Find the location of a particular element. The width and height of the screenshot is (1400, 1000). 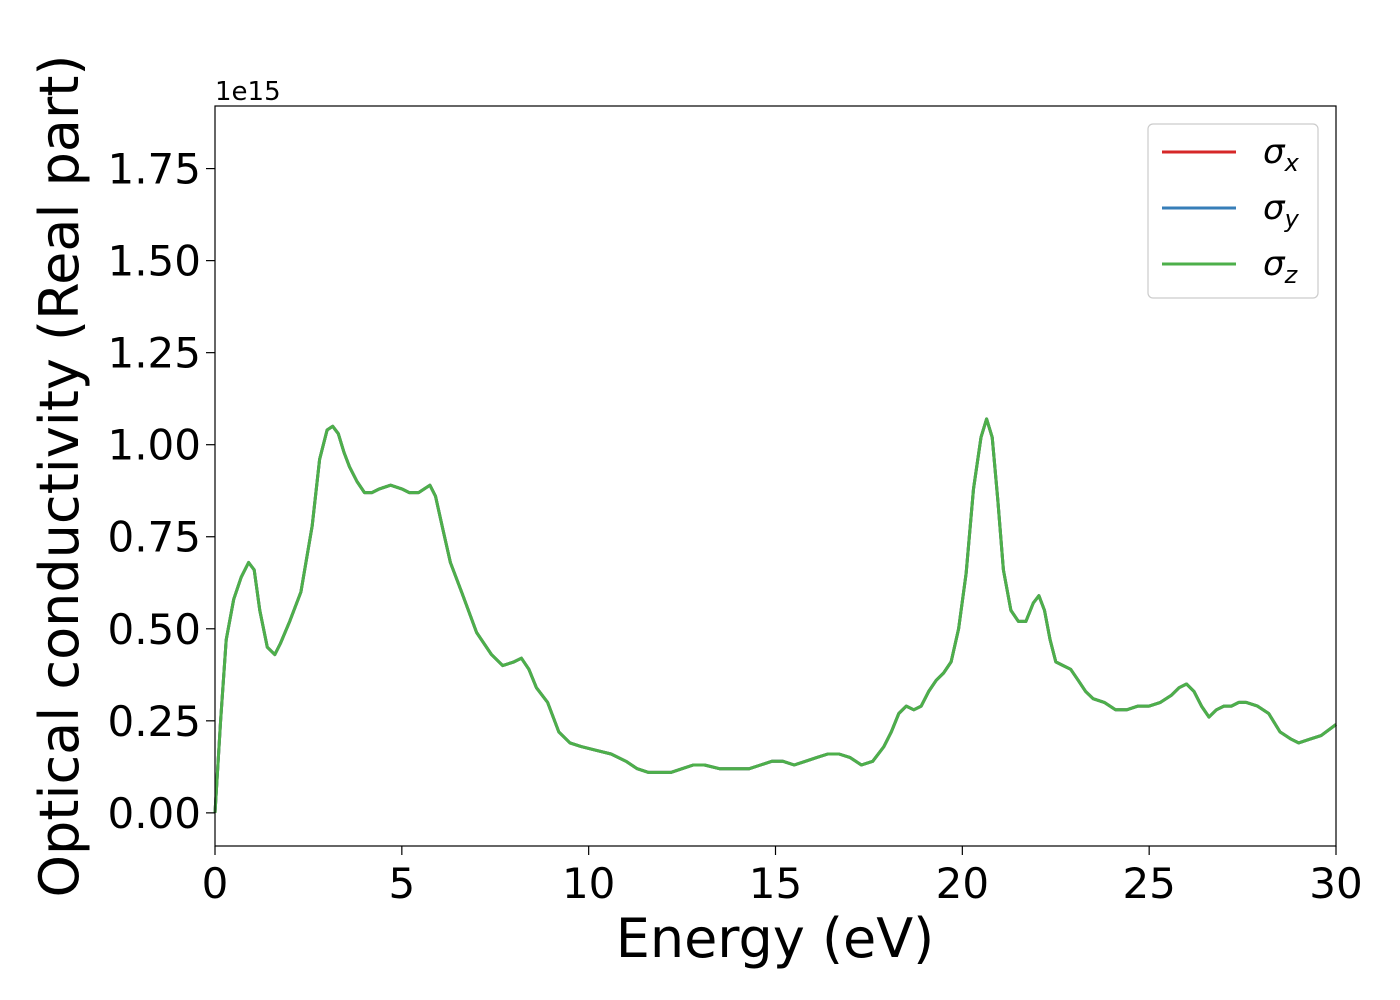

y-tick-label: 0.00 is located at coordinates (154, 813).